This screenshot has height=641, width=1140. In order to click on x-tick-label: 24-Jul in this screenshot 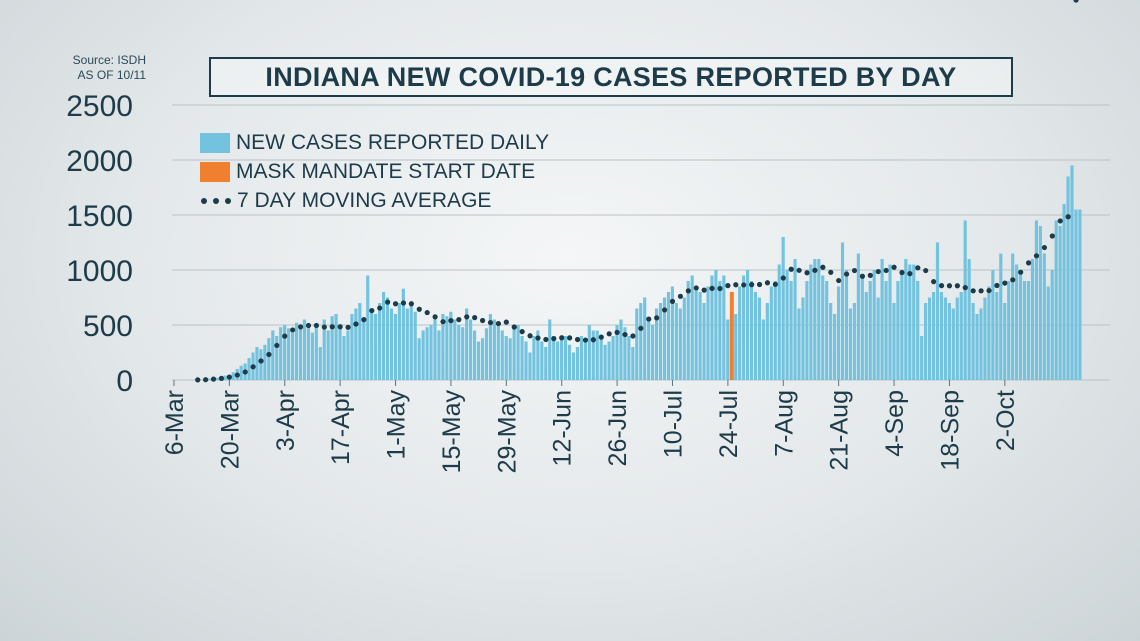, I will do `click(729, 424)`.